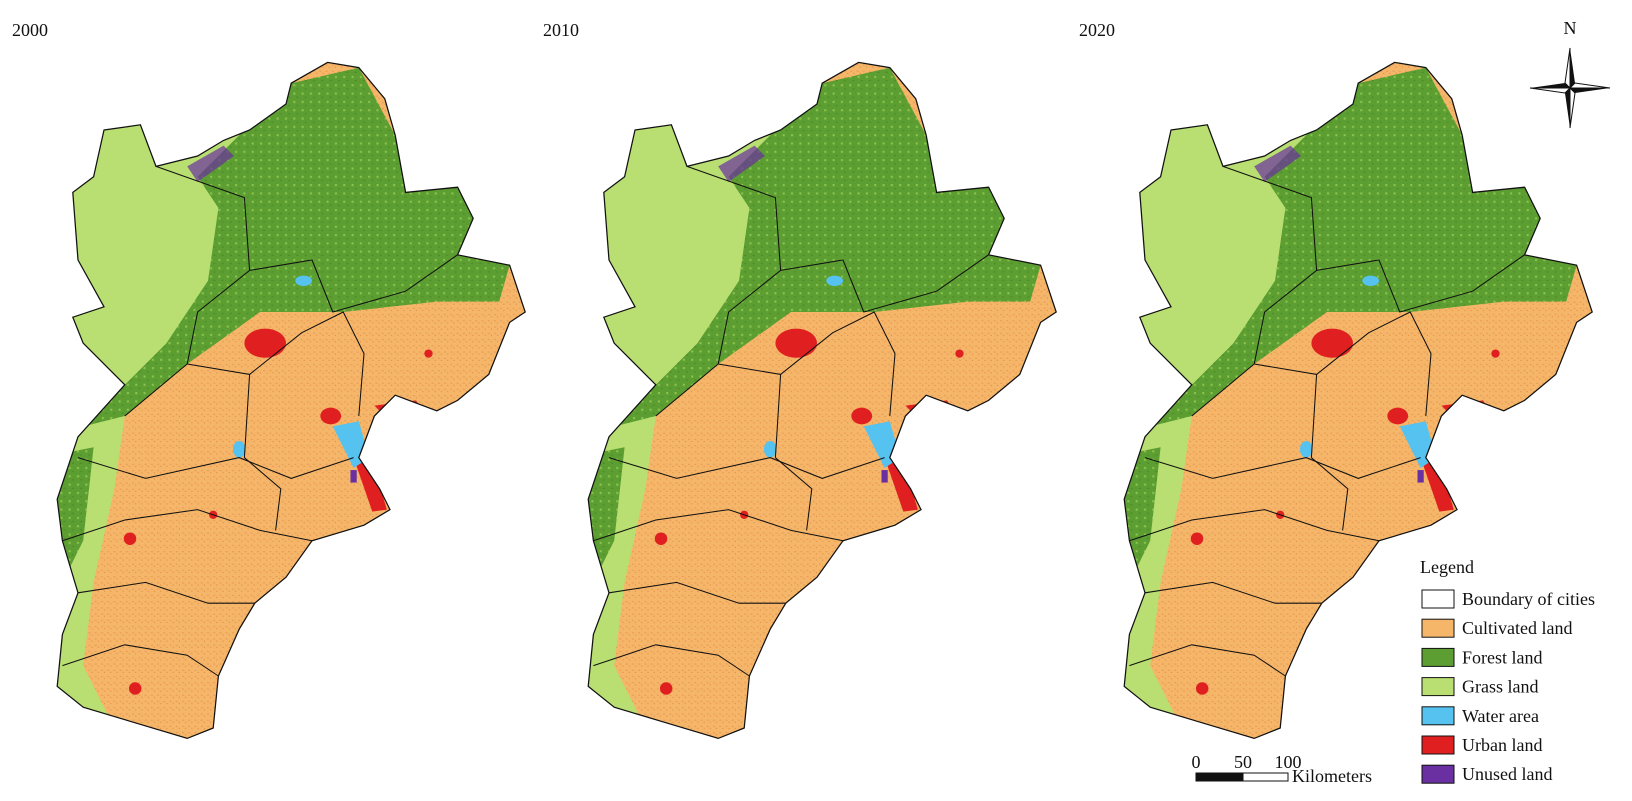  Describe the element at coordinates (1570, 28) in the screenshot. I see `north-label: N` at that location.